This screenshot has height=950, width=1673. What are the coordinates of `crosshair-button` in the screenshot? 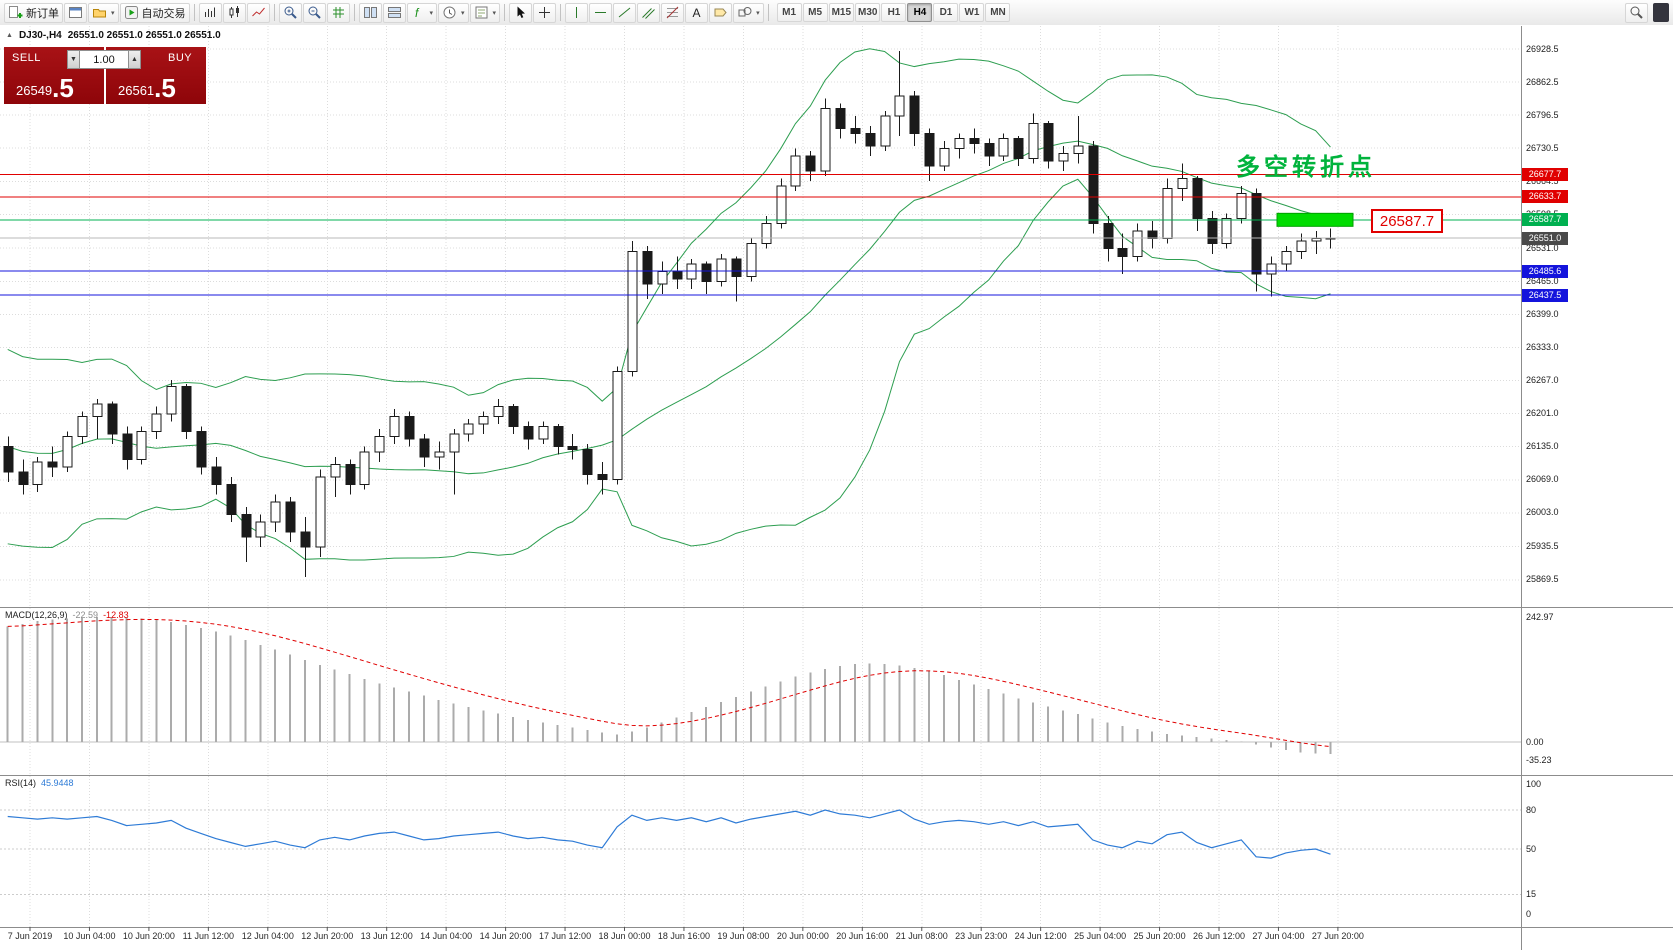 It's located at (545, 12).